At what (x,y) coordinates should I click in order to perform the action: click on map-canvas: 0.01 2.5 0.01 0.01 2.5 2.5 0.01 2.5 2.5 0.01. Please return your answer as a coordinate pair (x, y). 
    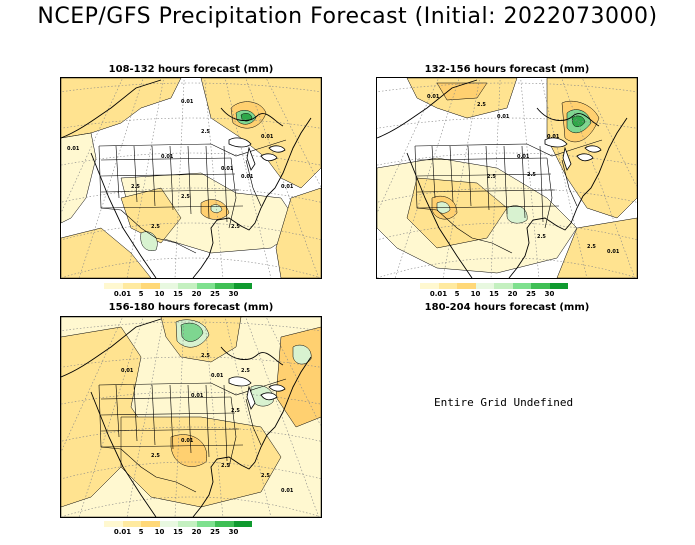
    Looking at the image, I should click on (507, 178).